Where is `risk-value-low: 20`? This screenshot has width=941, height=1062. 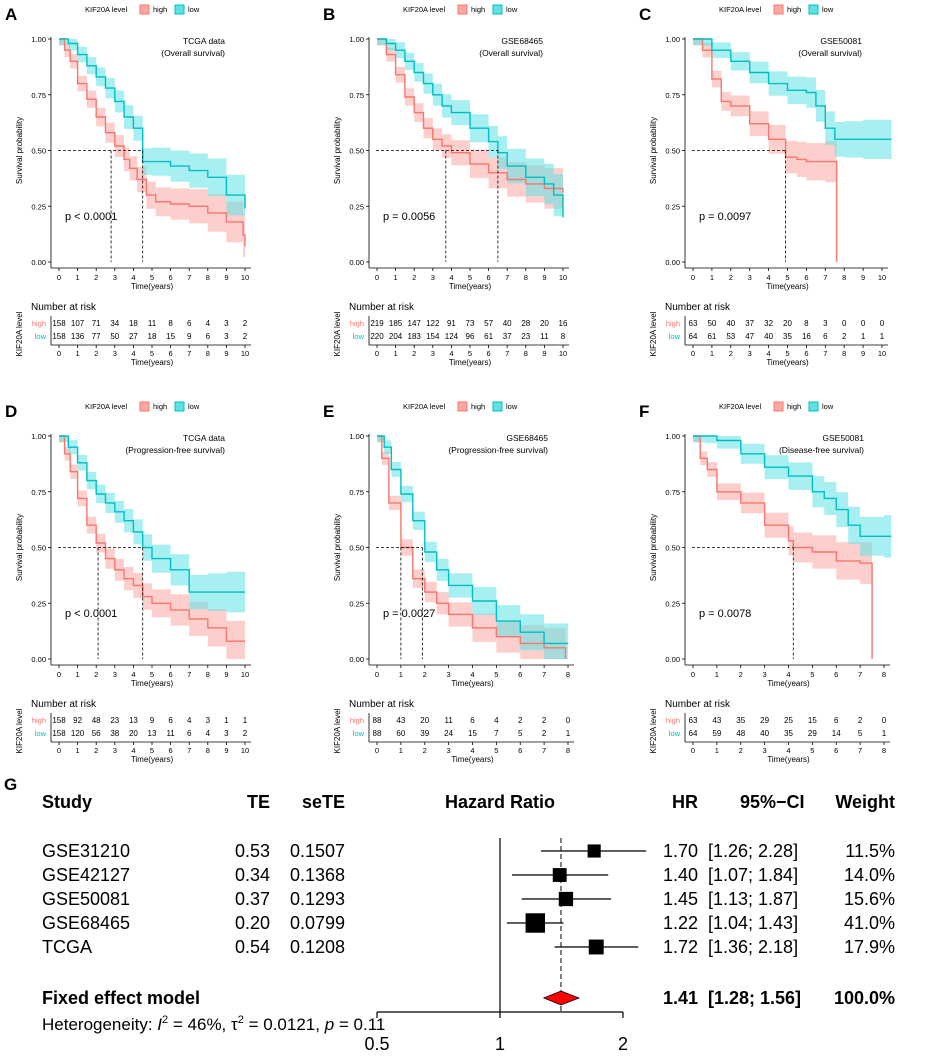 risk-value-low: 20 is located at coordinates (133, 733).